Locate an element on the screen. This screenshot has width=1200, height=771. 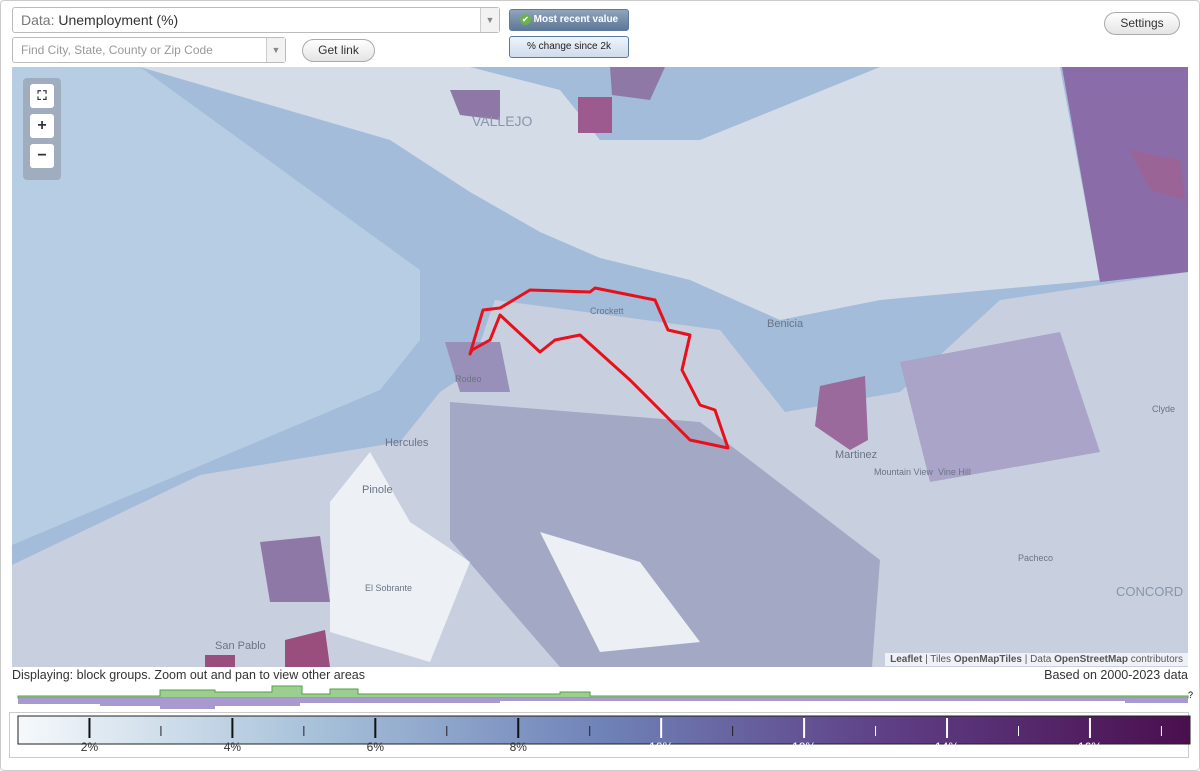
legend-tick-label: 14% is located at coordinates (947, 747).